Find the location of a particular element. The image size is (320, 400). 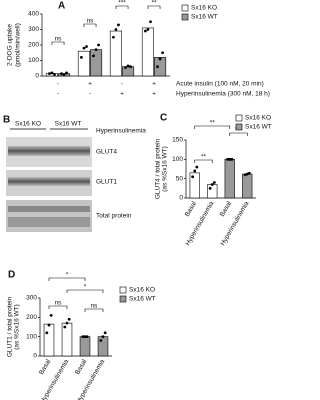

y-axis-label: 2-DOG uptake is located at coordinates (10, 45).